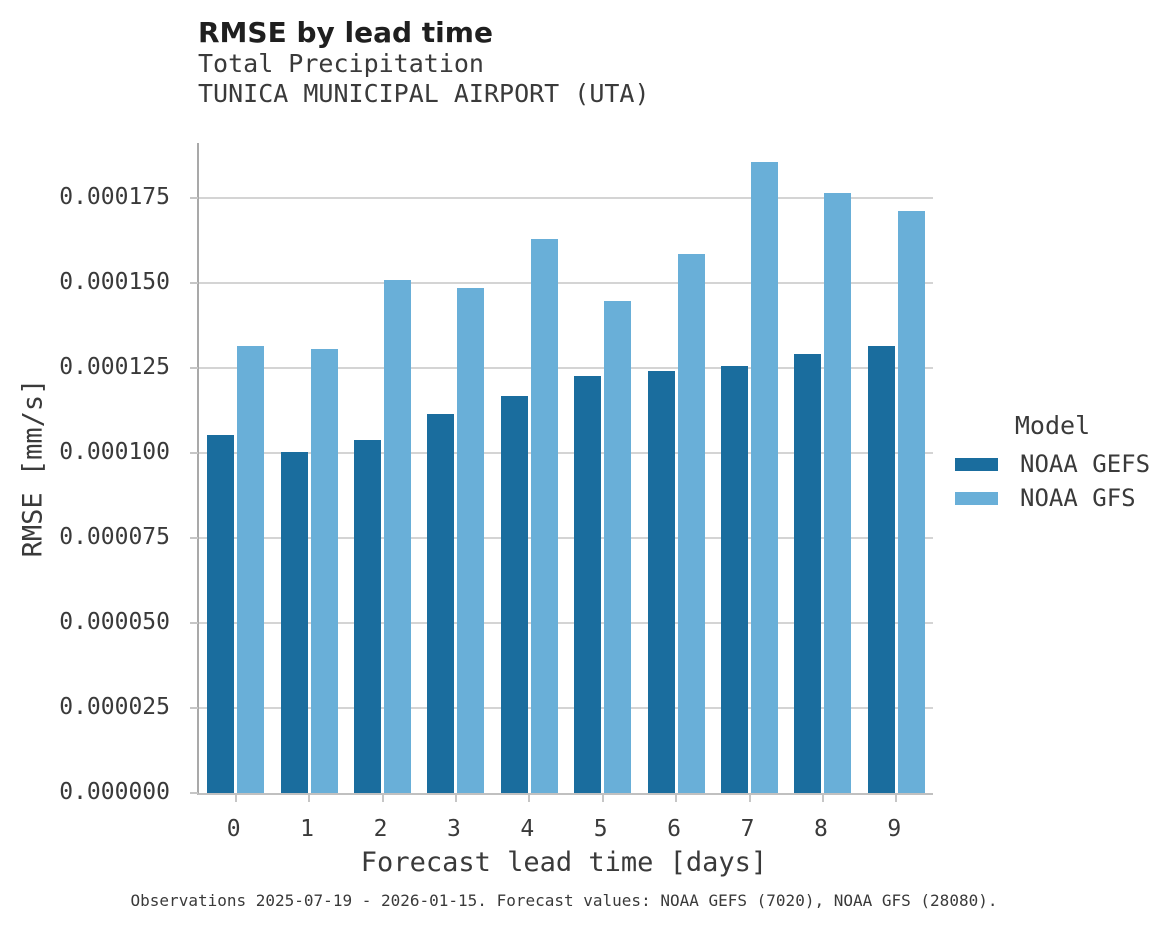 Image resolution: width=1172 pixels, height=928 pixels. What do you see at coordinates (114, 282) in the screenshot?
I see `y-tick-label: 0.000150` at bounding box center [114, 282].